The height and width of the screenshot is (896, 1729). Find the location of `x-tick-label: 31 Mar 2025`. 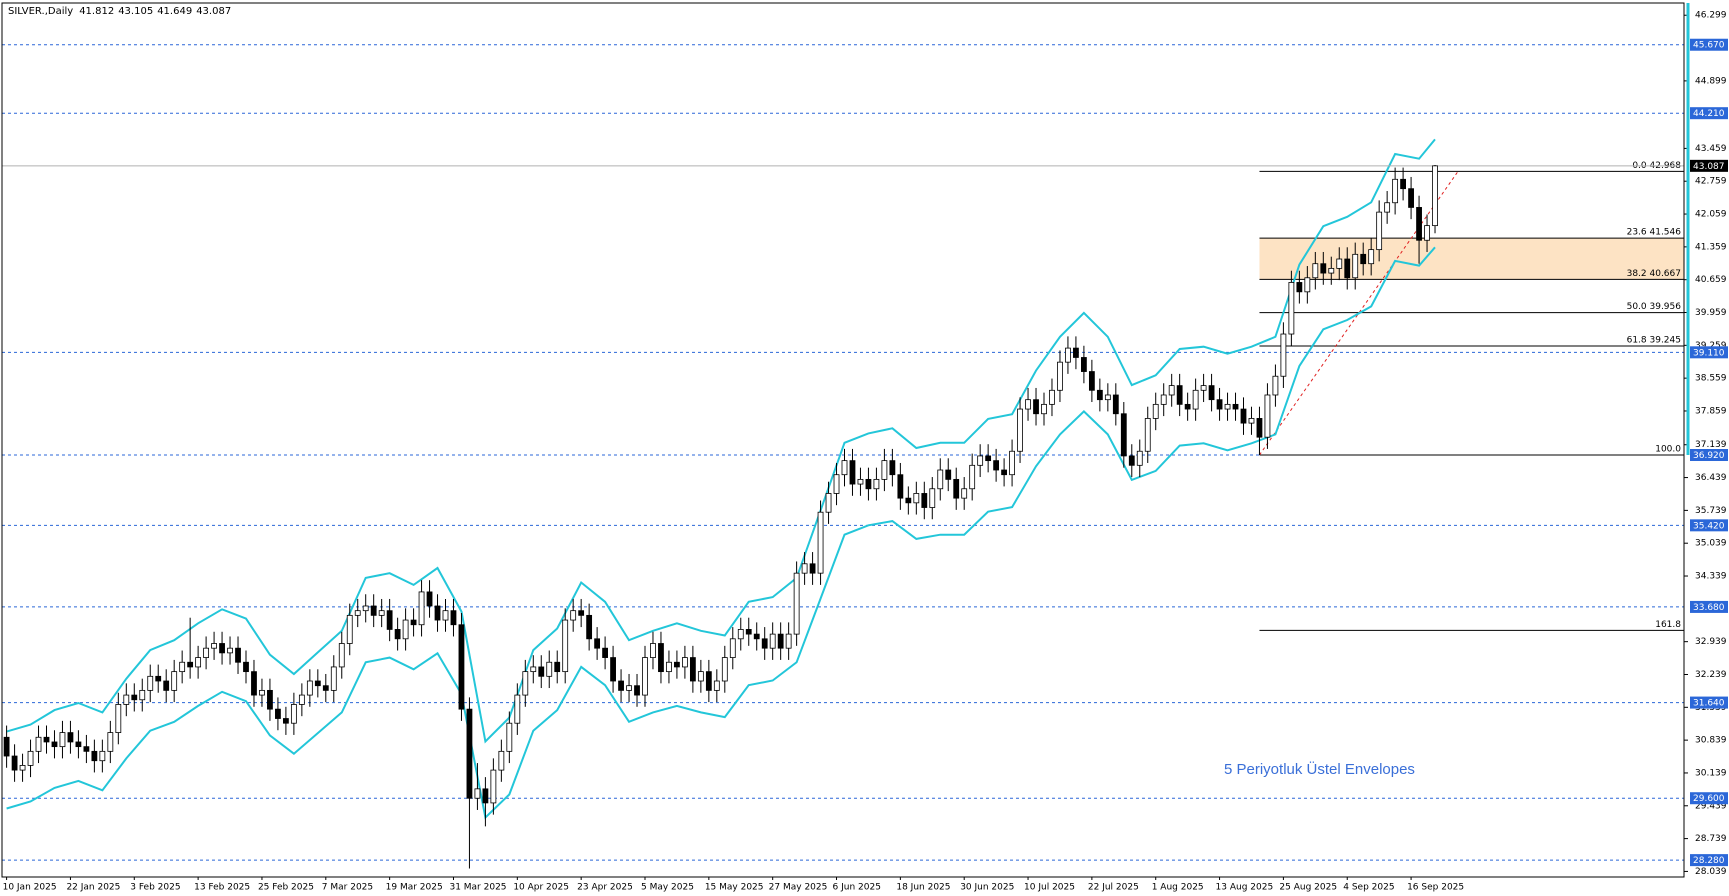

x-tick-label: 31 Mar 2025 is located at coordinates (477, 888).